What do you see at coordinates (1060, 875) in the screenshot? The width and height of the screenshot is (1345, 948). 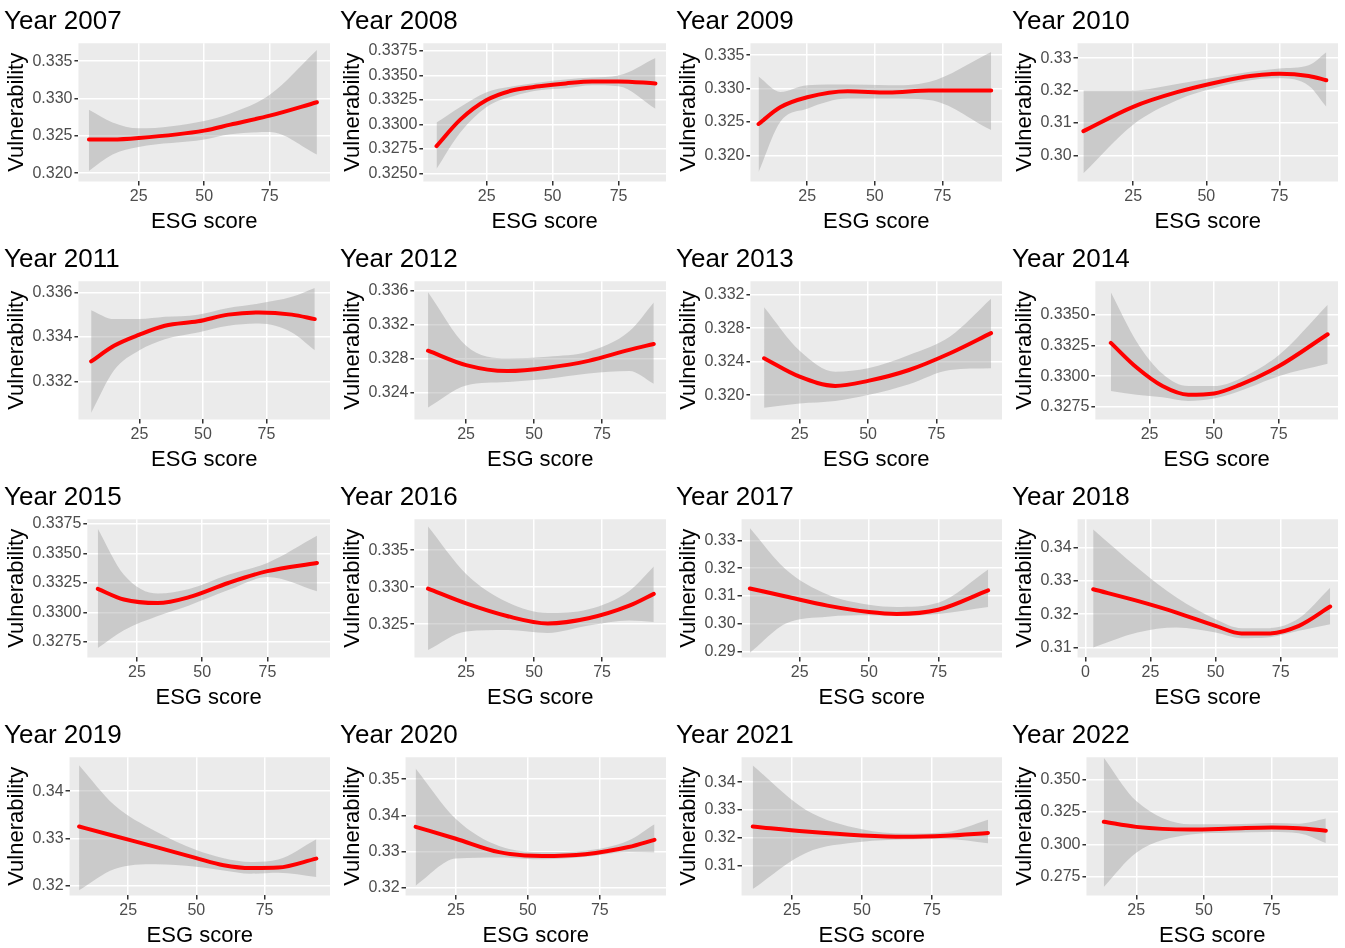 I see `y-tick-label: 0.275` at bounding box center [1060, 875].